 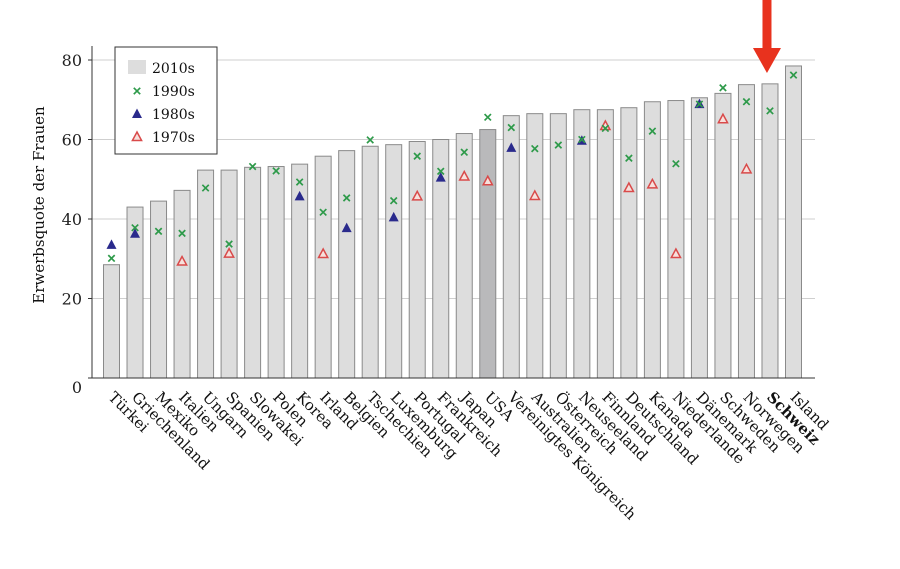 I want to click on marker-1980s-Türkei, so click(x=111, y=244).